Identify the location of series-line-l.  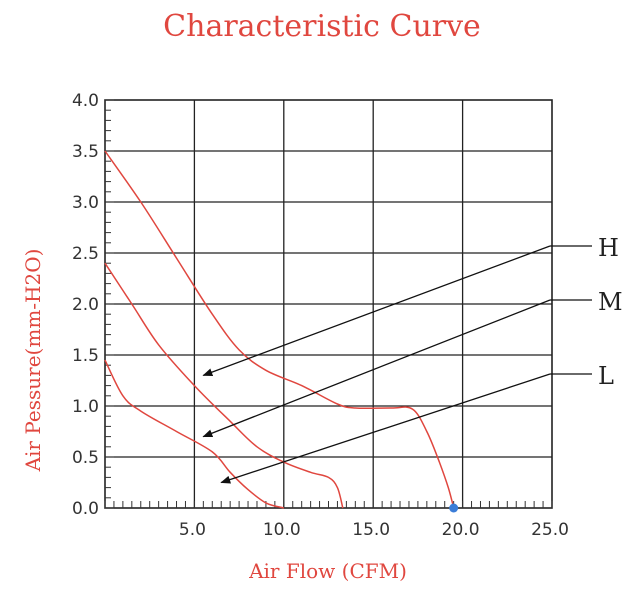
(194, 434).